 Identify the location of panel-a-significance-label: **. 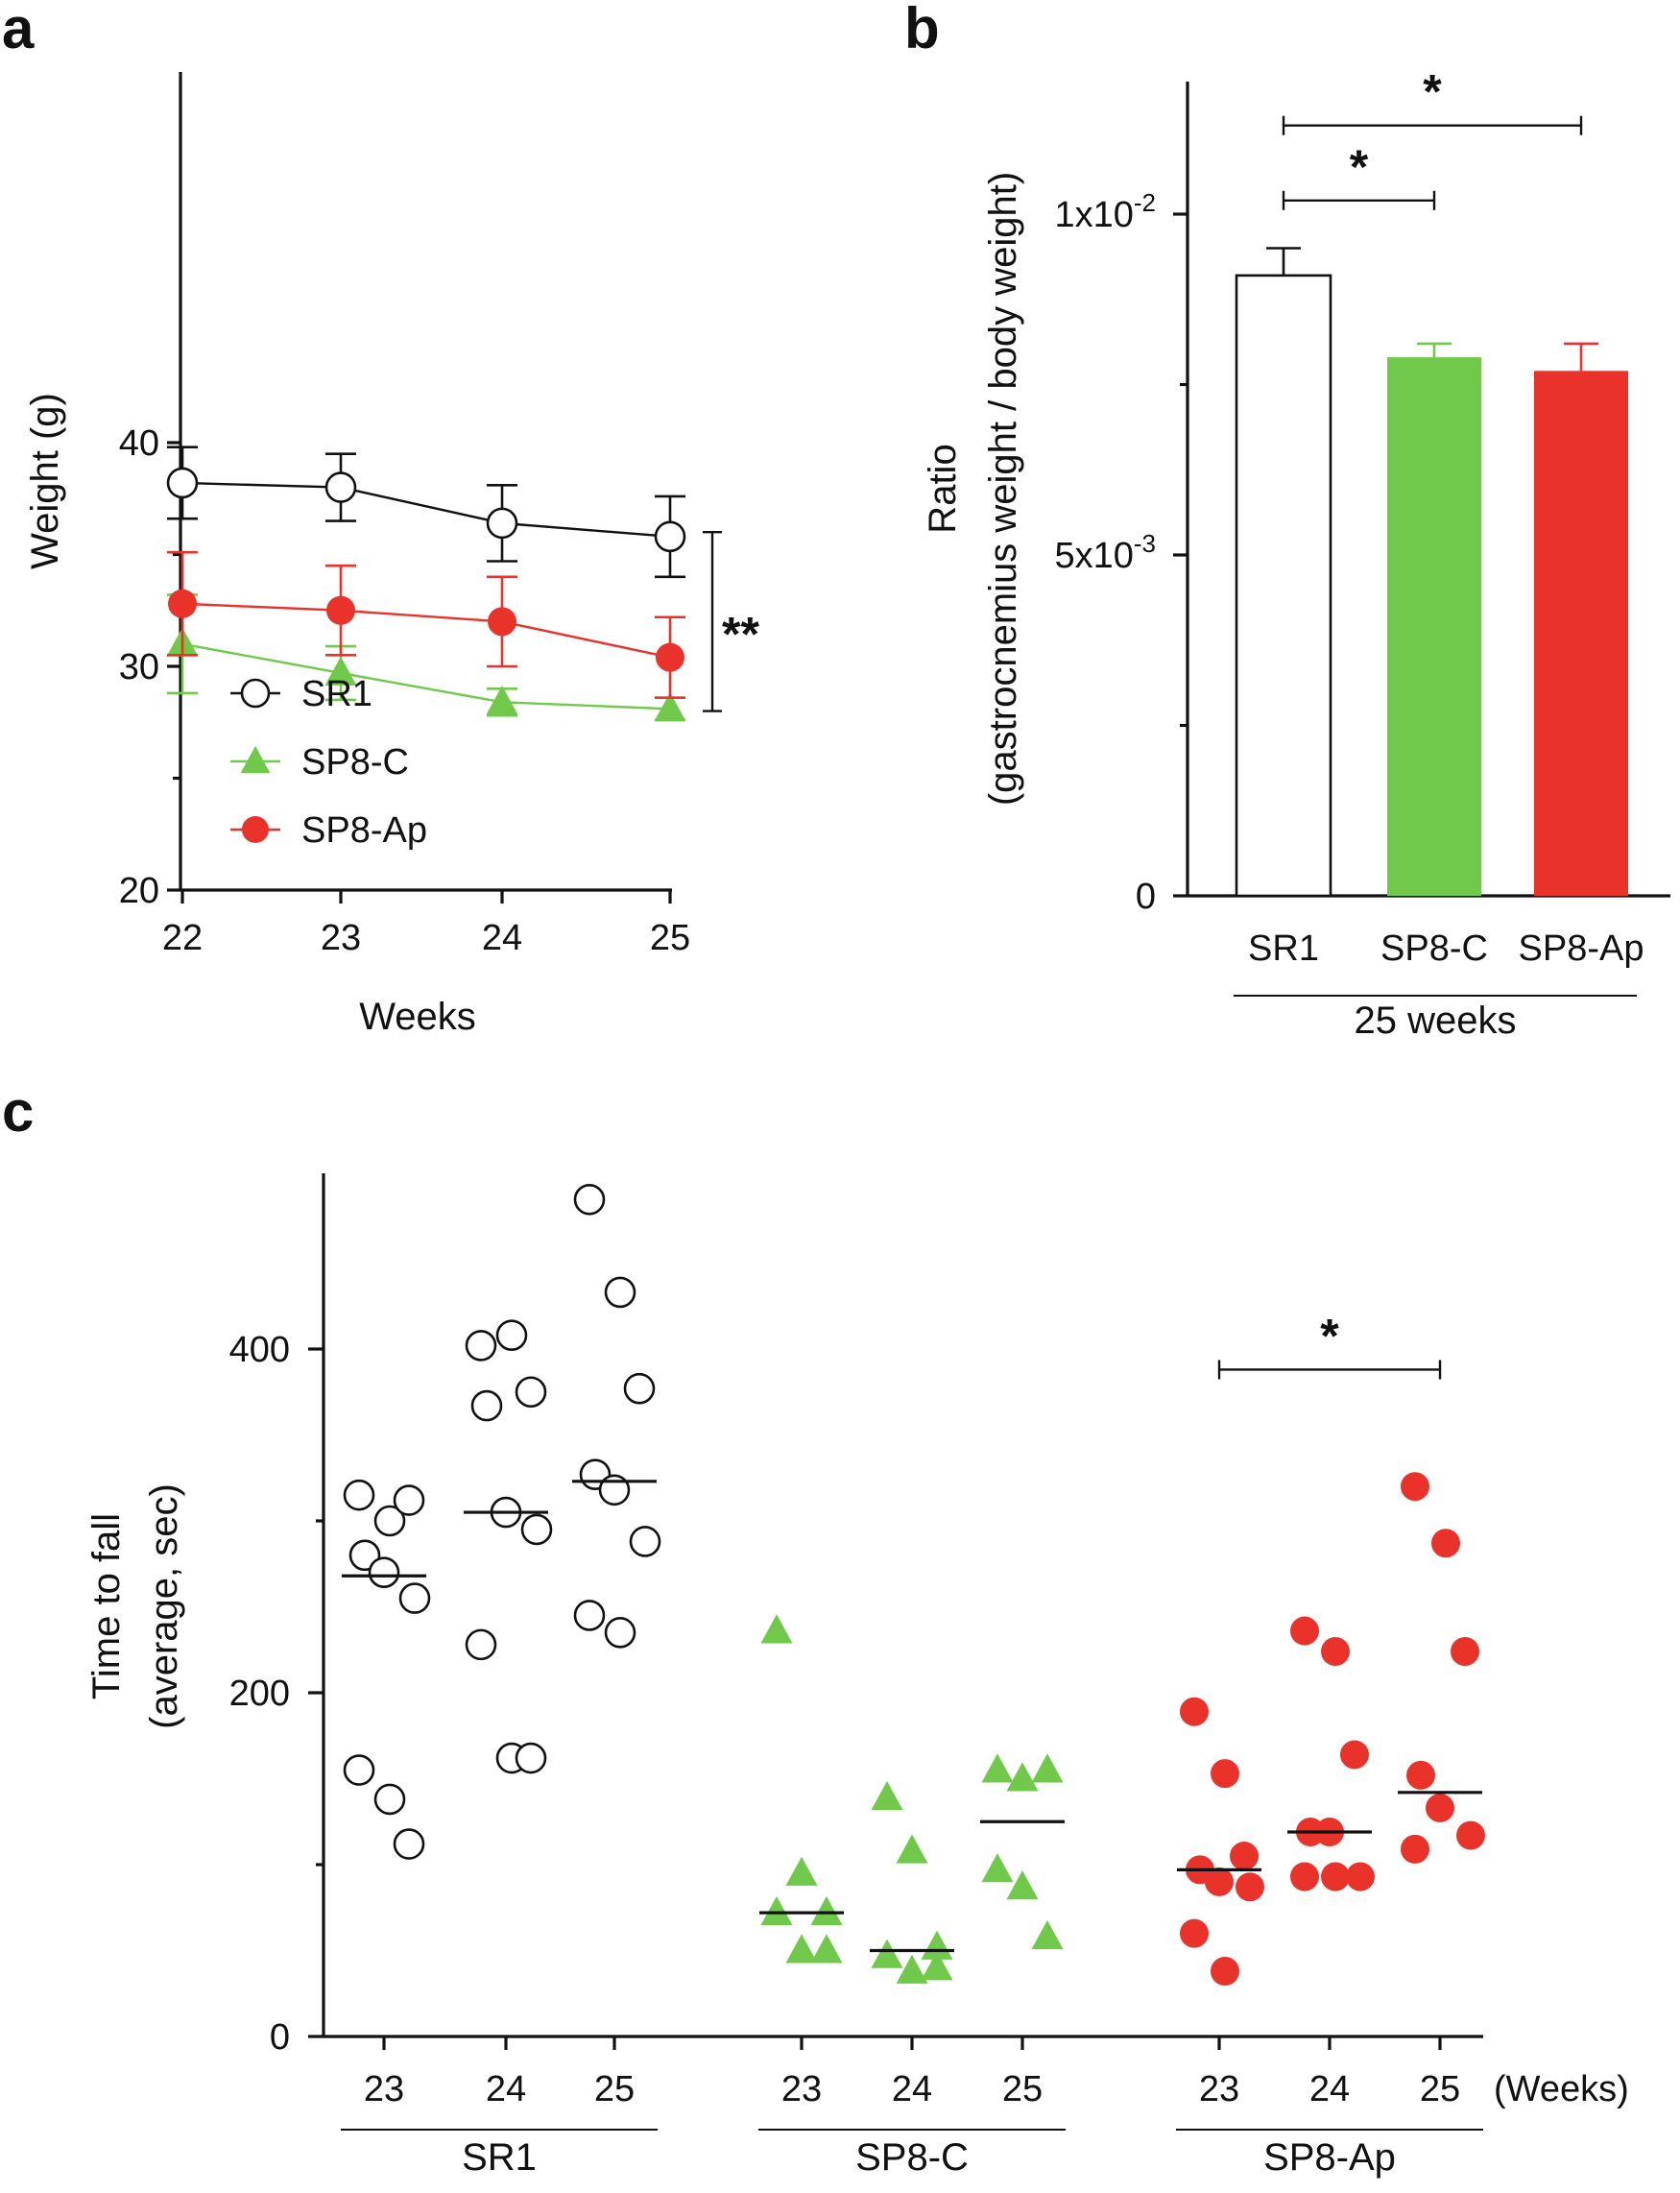
(740, 634).